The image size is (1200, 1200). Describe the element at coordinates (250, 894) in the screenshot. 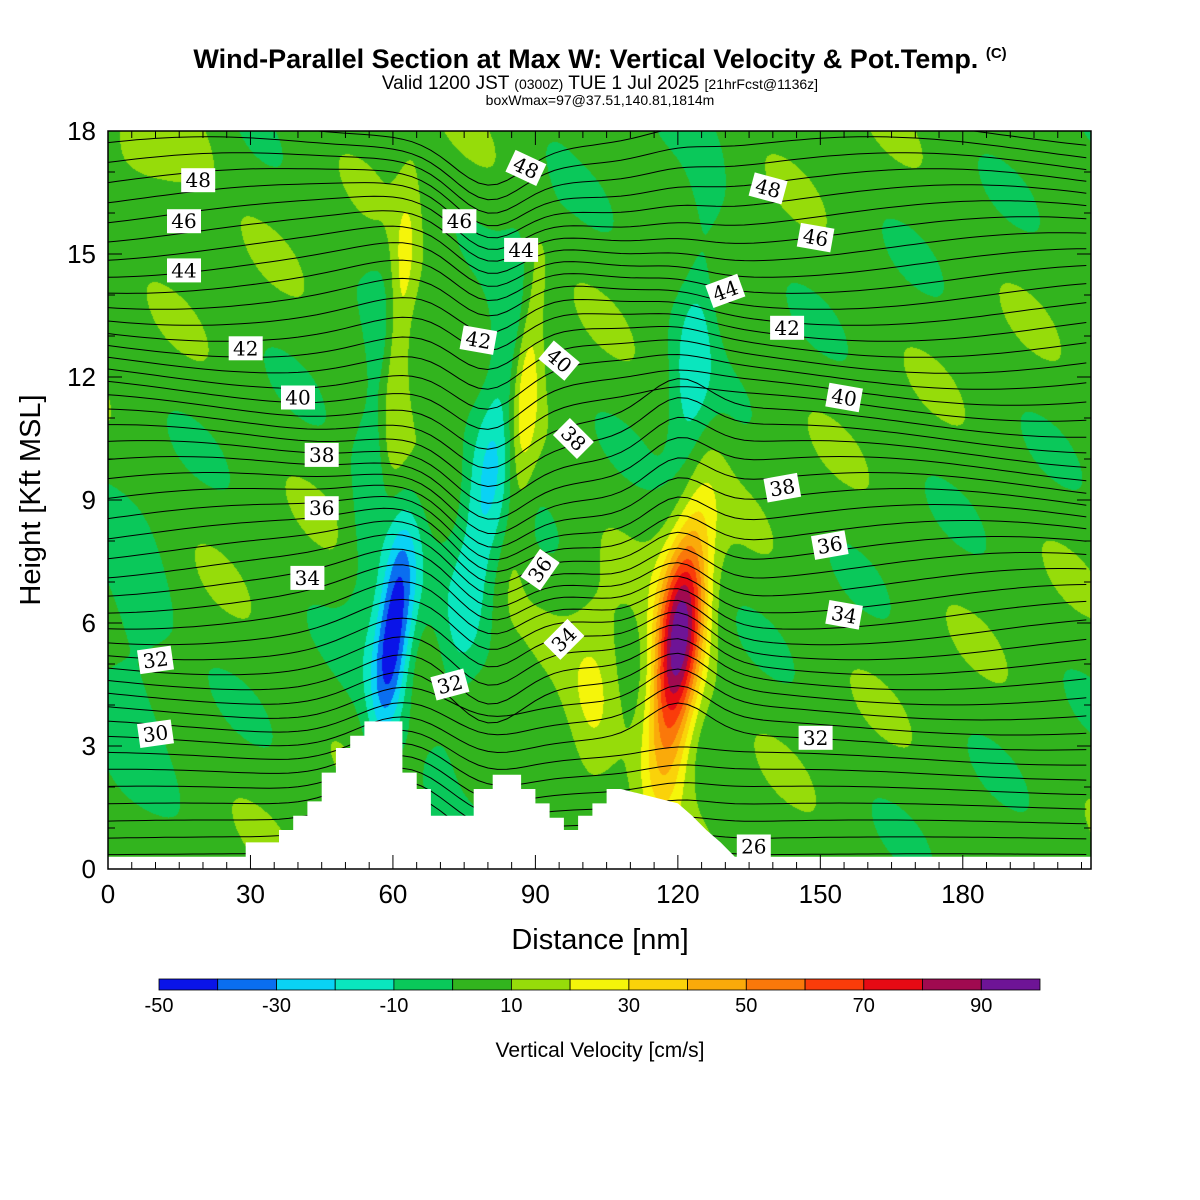

I see `x-tick-label: 30` at that location.